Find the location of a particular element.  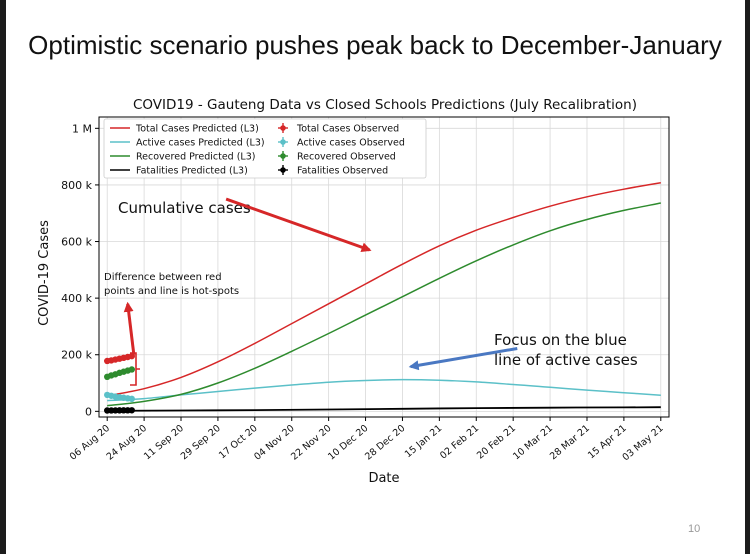

window-border-left is located at coordinates (3, 277).